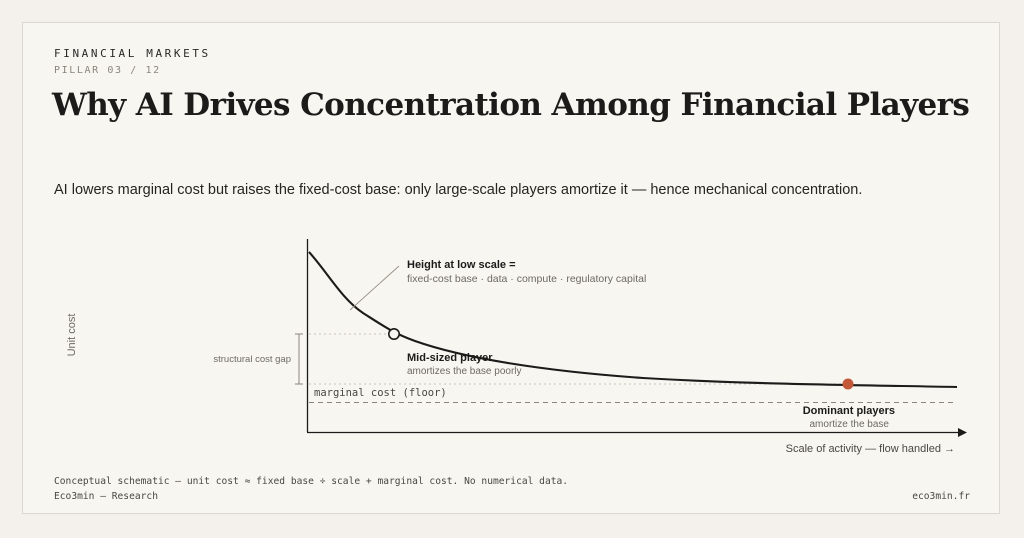 The image size is (1024, 538). I want to click on y-axis-label: Unit cost, so click(72, 335).